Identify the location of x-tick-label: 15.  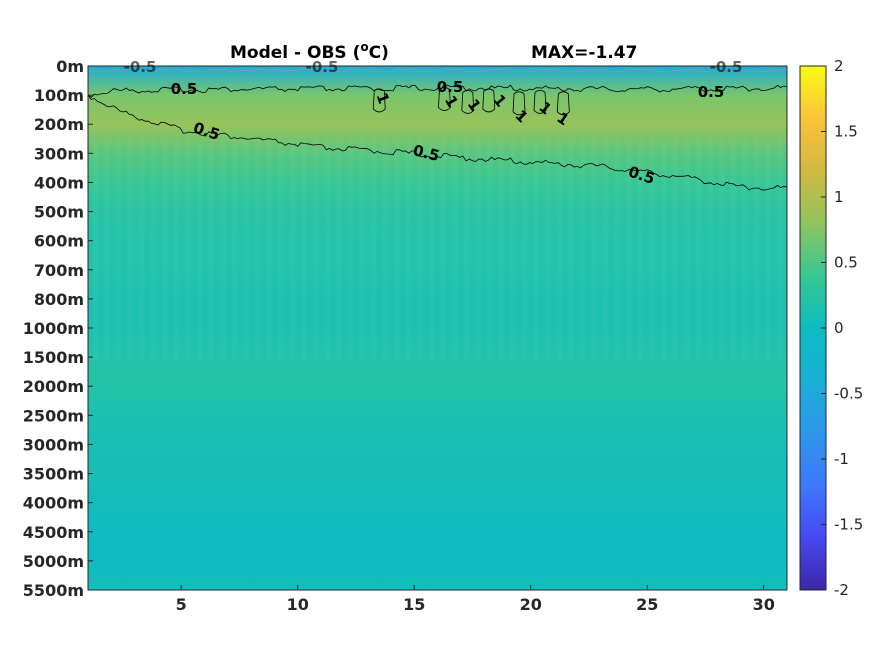
(414, 604).